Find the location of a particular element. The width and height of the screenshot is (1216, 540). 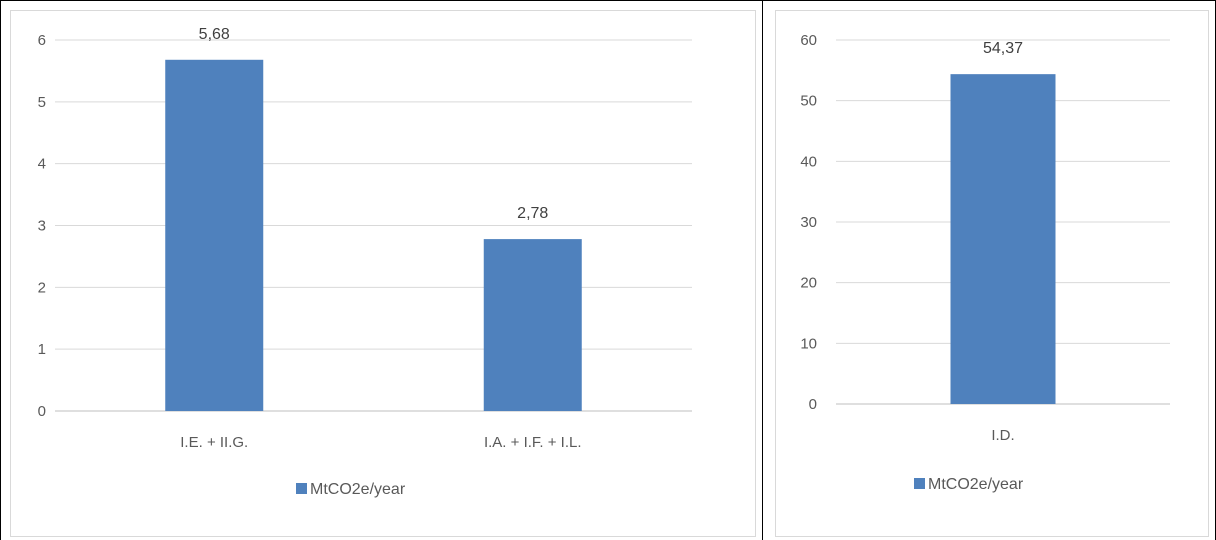

y-tick-label: 30 is located at coordinates (808, 222).